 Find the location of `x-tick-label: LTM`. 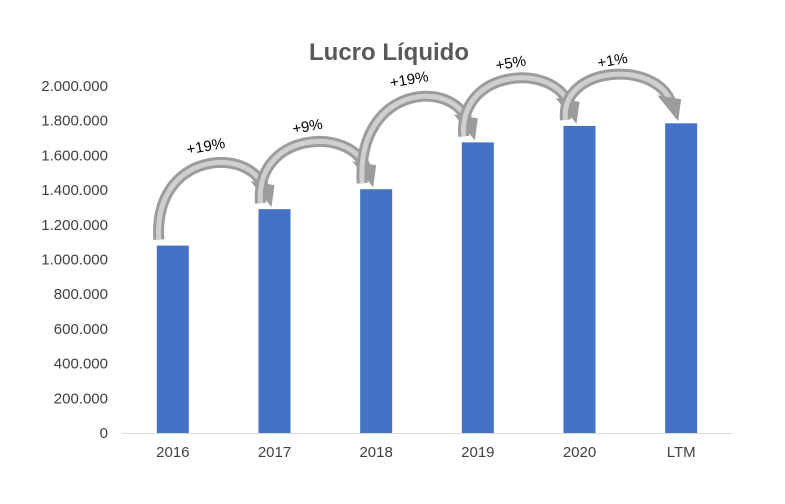

x-tick-label: LTM is located at coordinates (681, 452).